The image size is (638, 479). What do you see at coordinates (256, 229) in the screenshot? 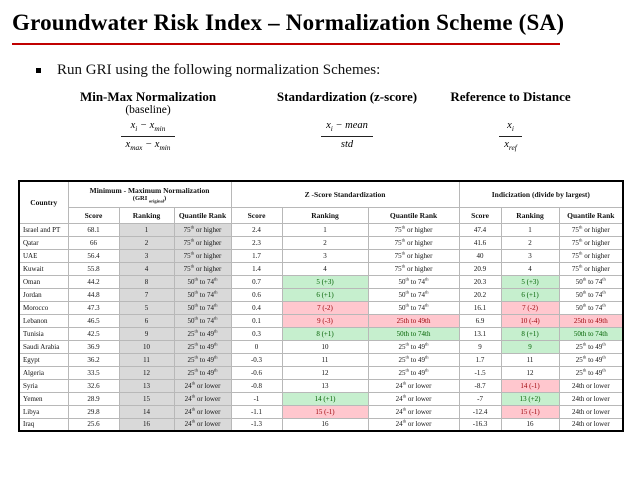
I see `cell-z-score: 2.4` at bounding box center [256, 229].